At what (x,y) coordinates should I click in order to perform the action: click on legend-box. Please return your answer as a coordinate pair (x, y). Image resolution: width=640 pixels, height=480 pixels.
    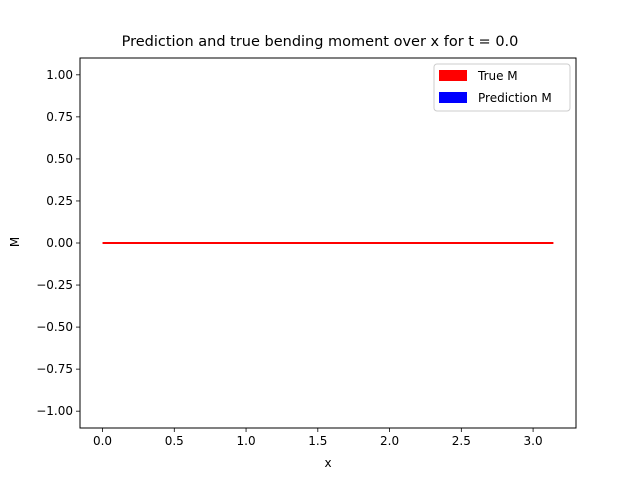
    Looking at the image, I should click on (502, 87).